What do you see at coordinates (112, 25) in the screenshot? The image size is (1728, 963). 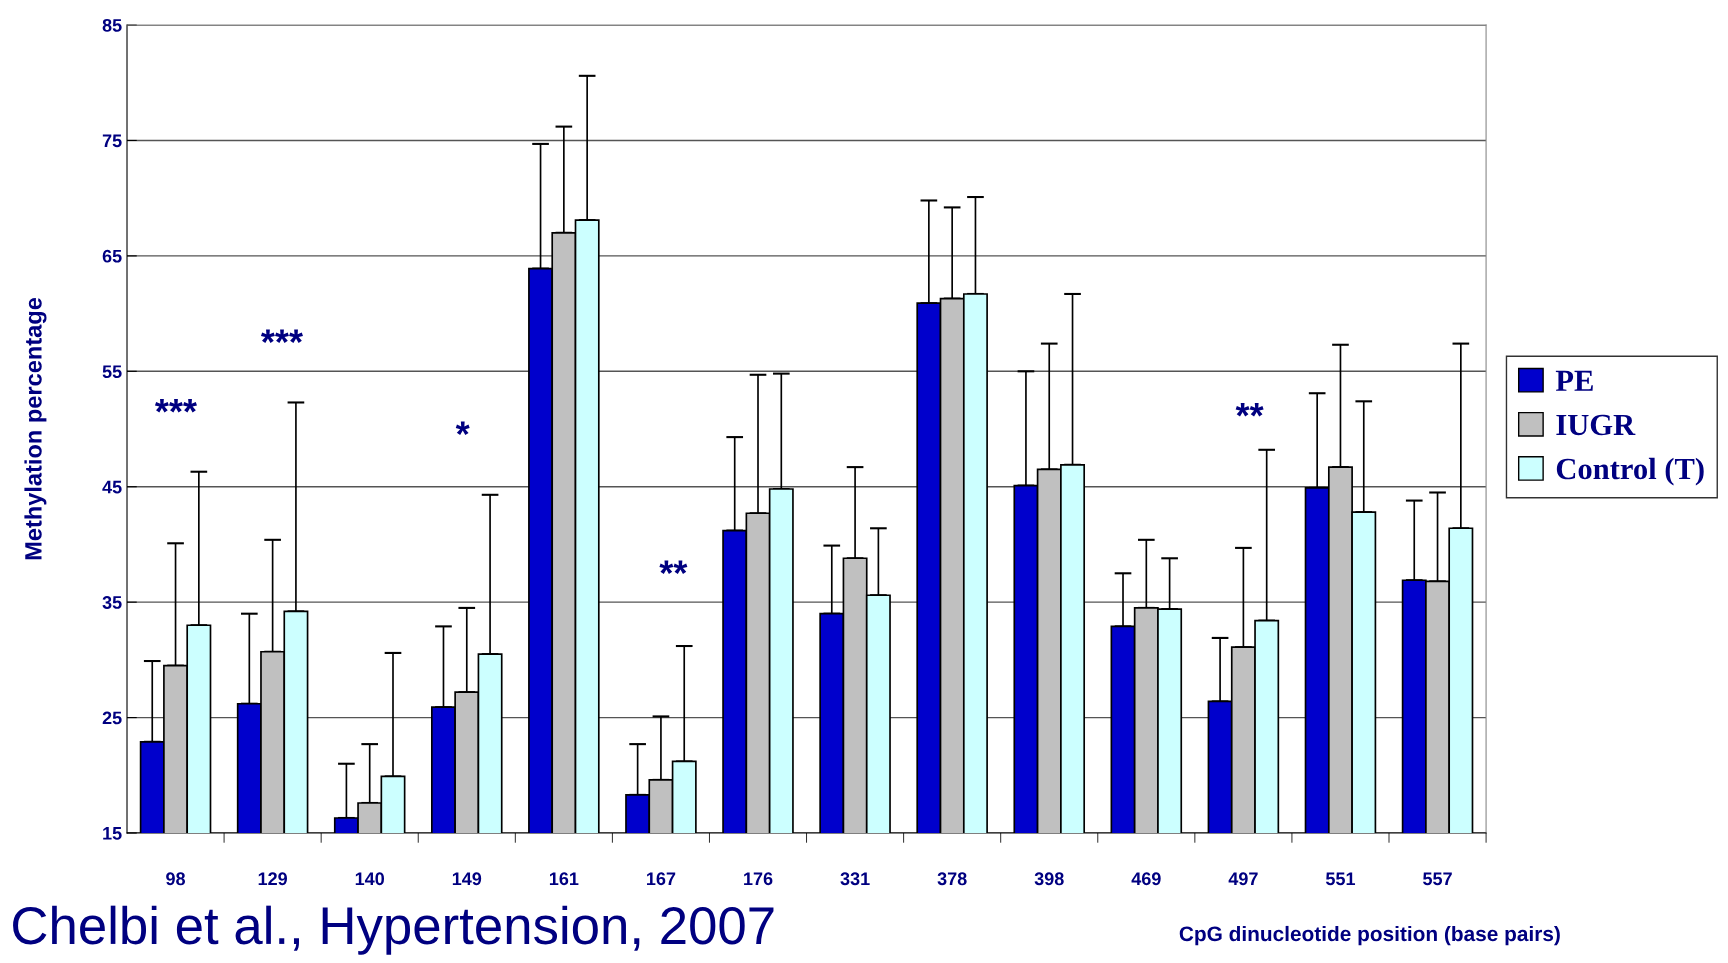 I see `y-tick-label: 85` at bounding box center [112, 25].